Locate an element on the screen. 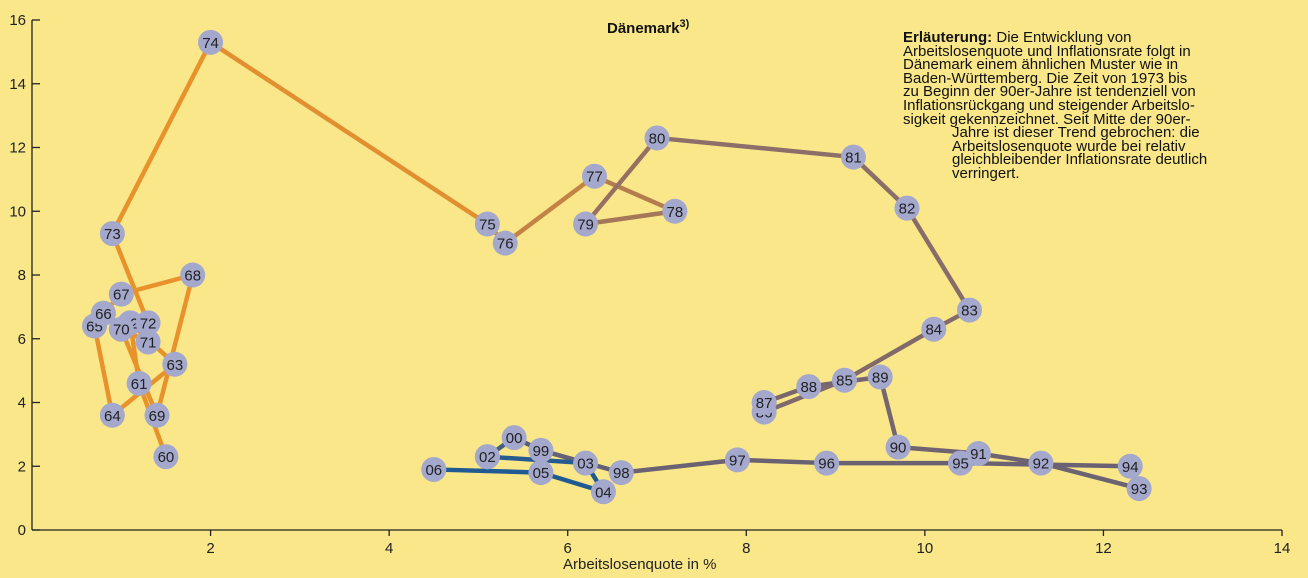 The height and width of the screenshot is (578, 1308). x-tick-label: 8 is located at coordinates (746, 548).